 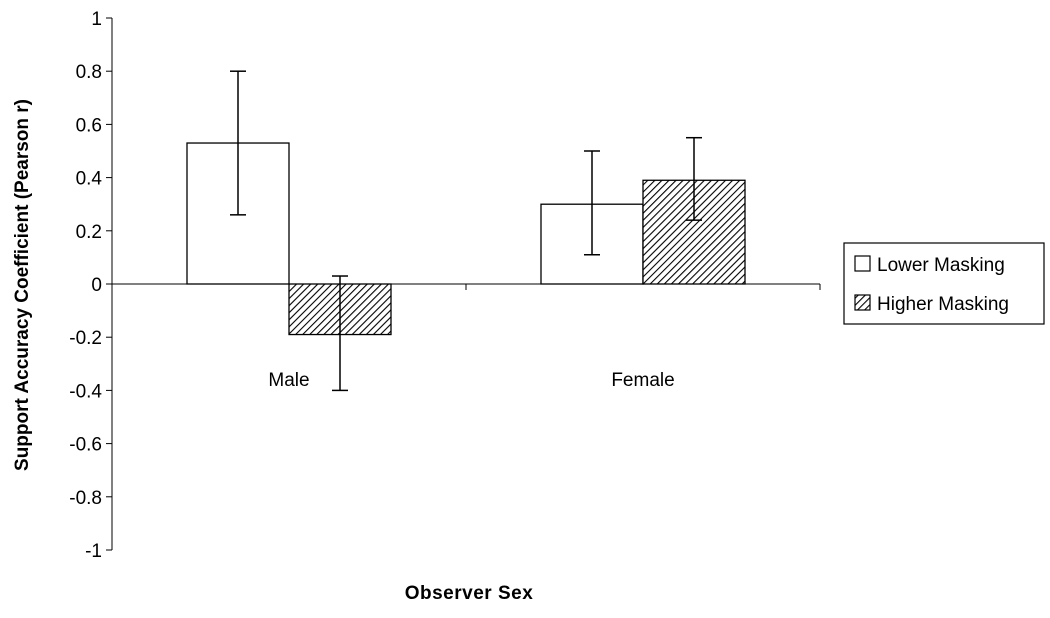 What do you see at coordinates (288, 380) in the screenshot?
I see `x-category-label: Male` at bounding box center [288, 380].